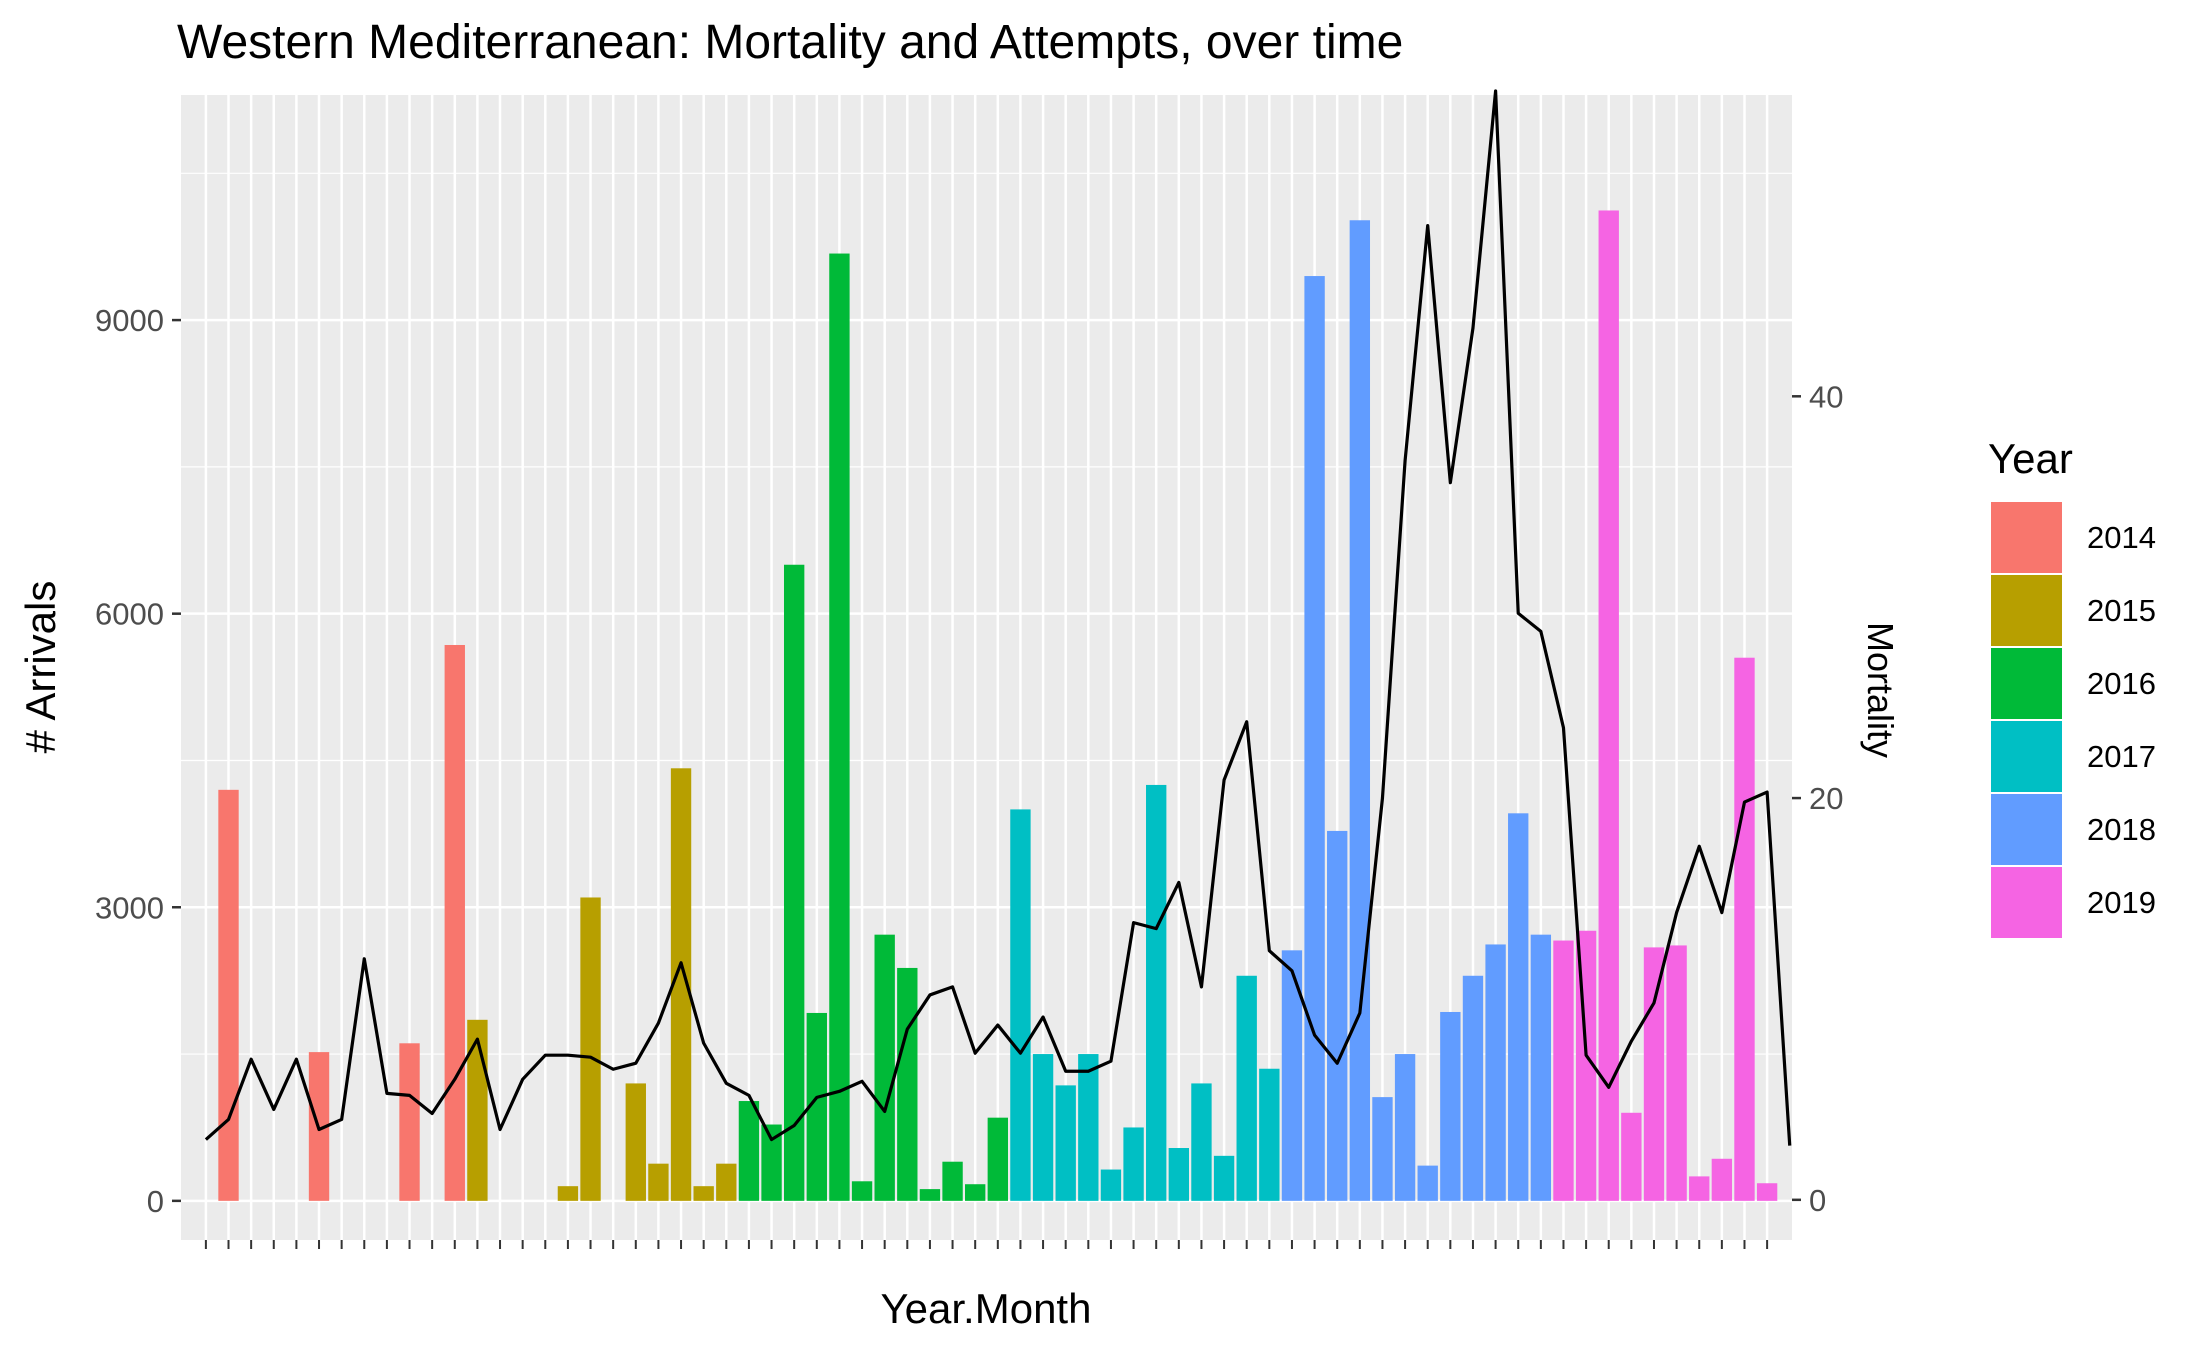  I want to click on y2-tick-label: 40, so click(1826, 396).